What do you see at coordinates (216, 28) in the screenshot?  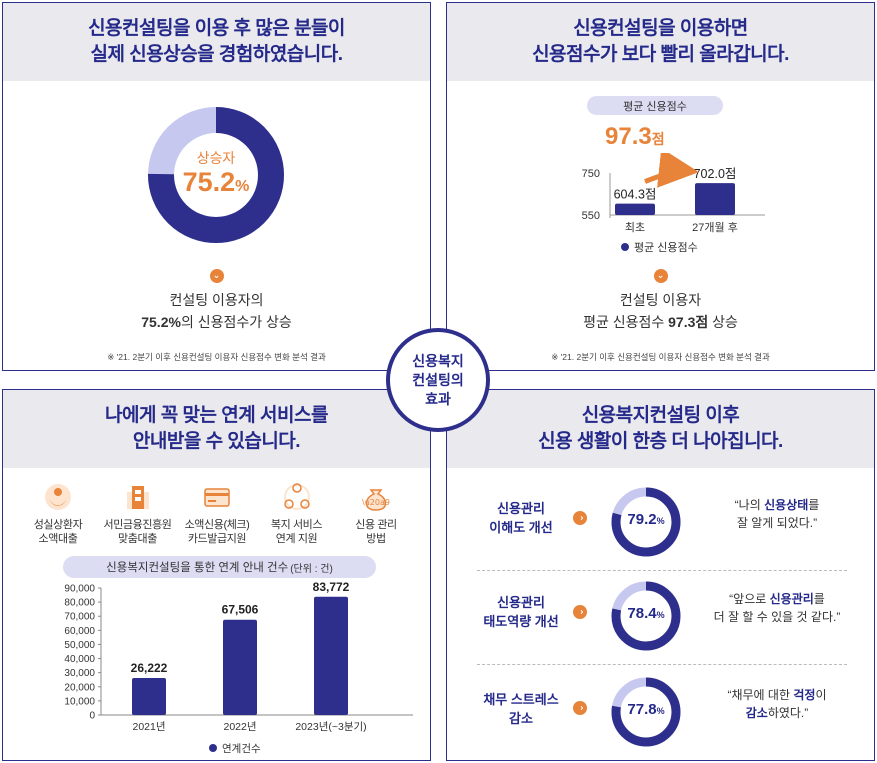 I see `panel1-title-line1: 신용컨설팅을 이용 후 많은 분들이` at bounding box center [216, 28].